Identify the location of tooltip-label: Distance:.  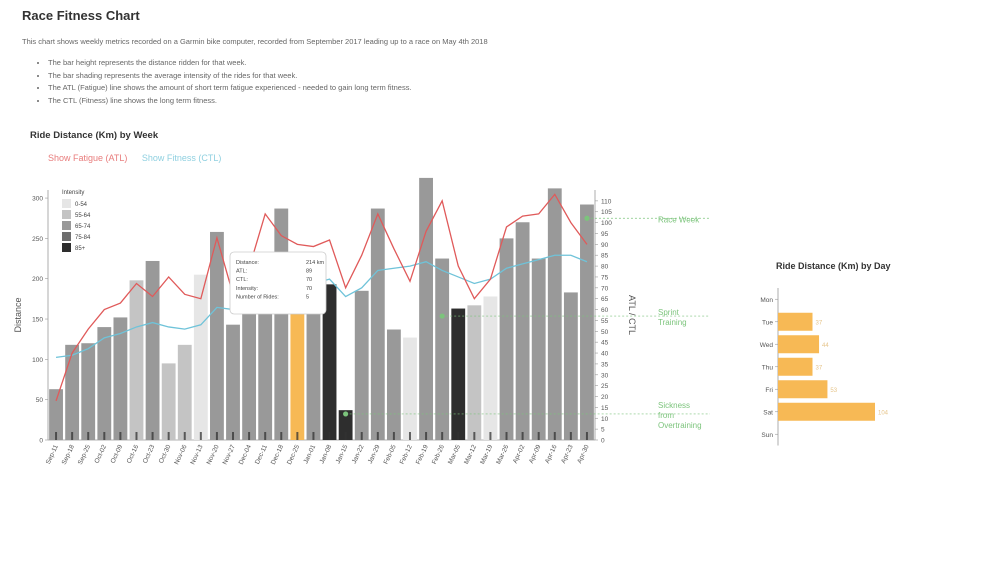
(247, 263).